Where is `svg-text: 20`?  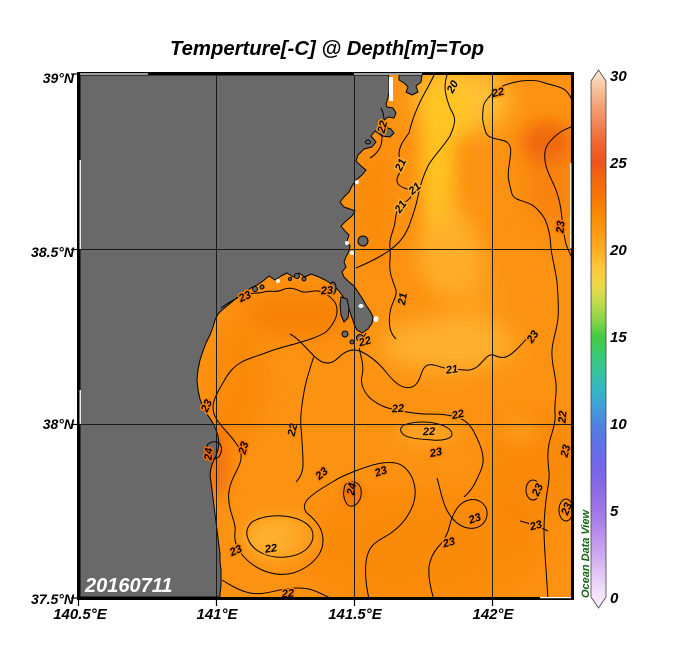 svg-text: 20 is located at coordinates (618, 250).